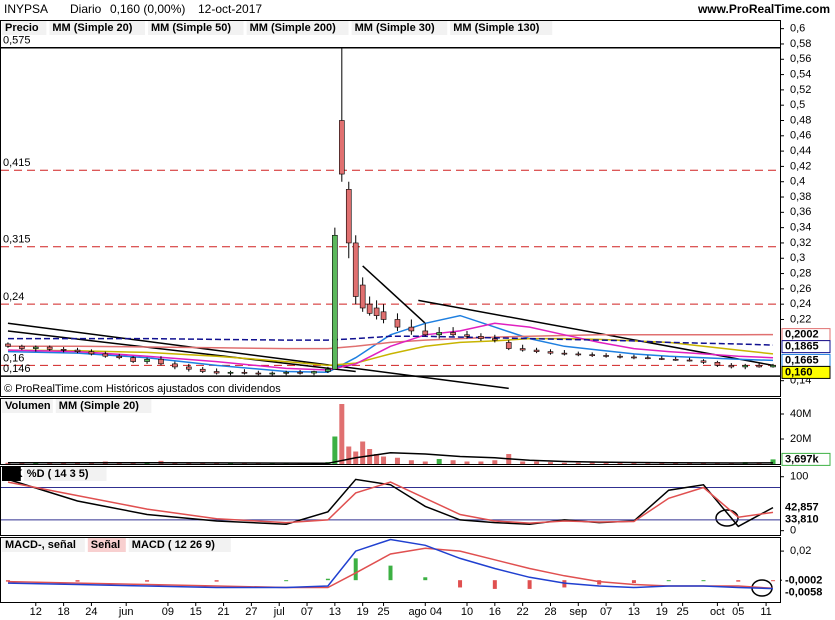  I want to click on x-tick-label: 07, so click(606, 612).